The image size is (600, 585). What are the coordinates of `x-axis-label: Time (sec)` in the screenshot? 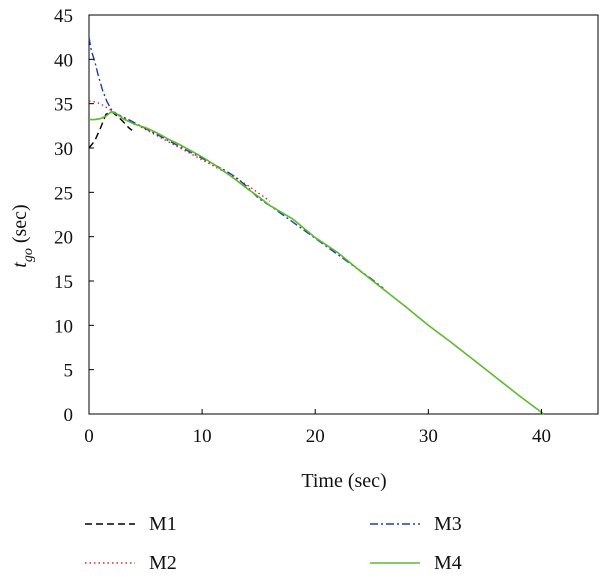 It's located at (343, 481).